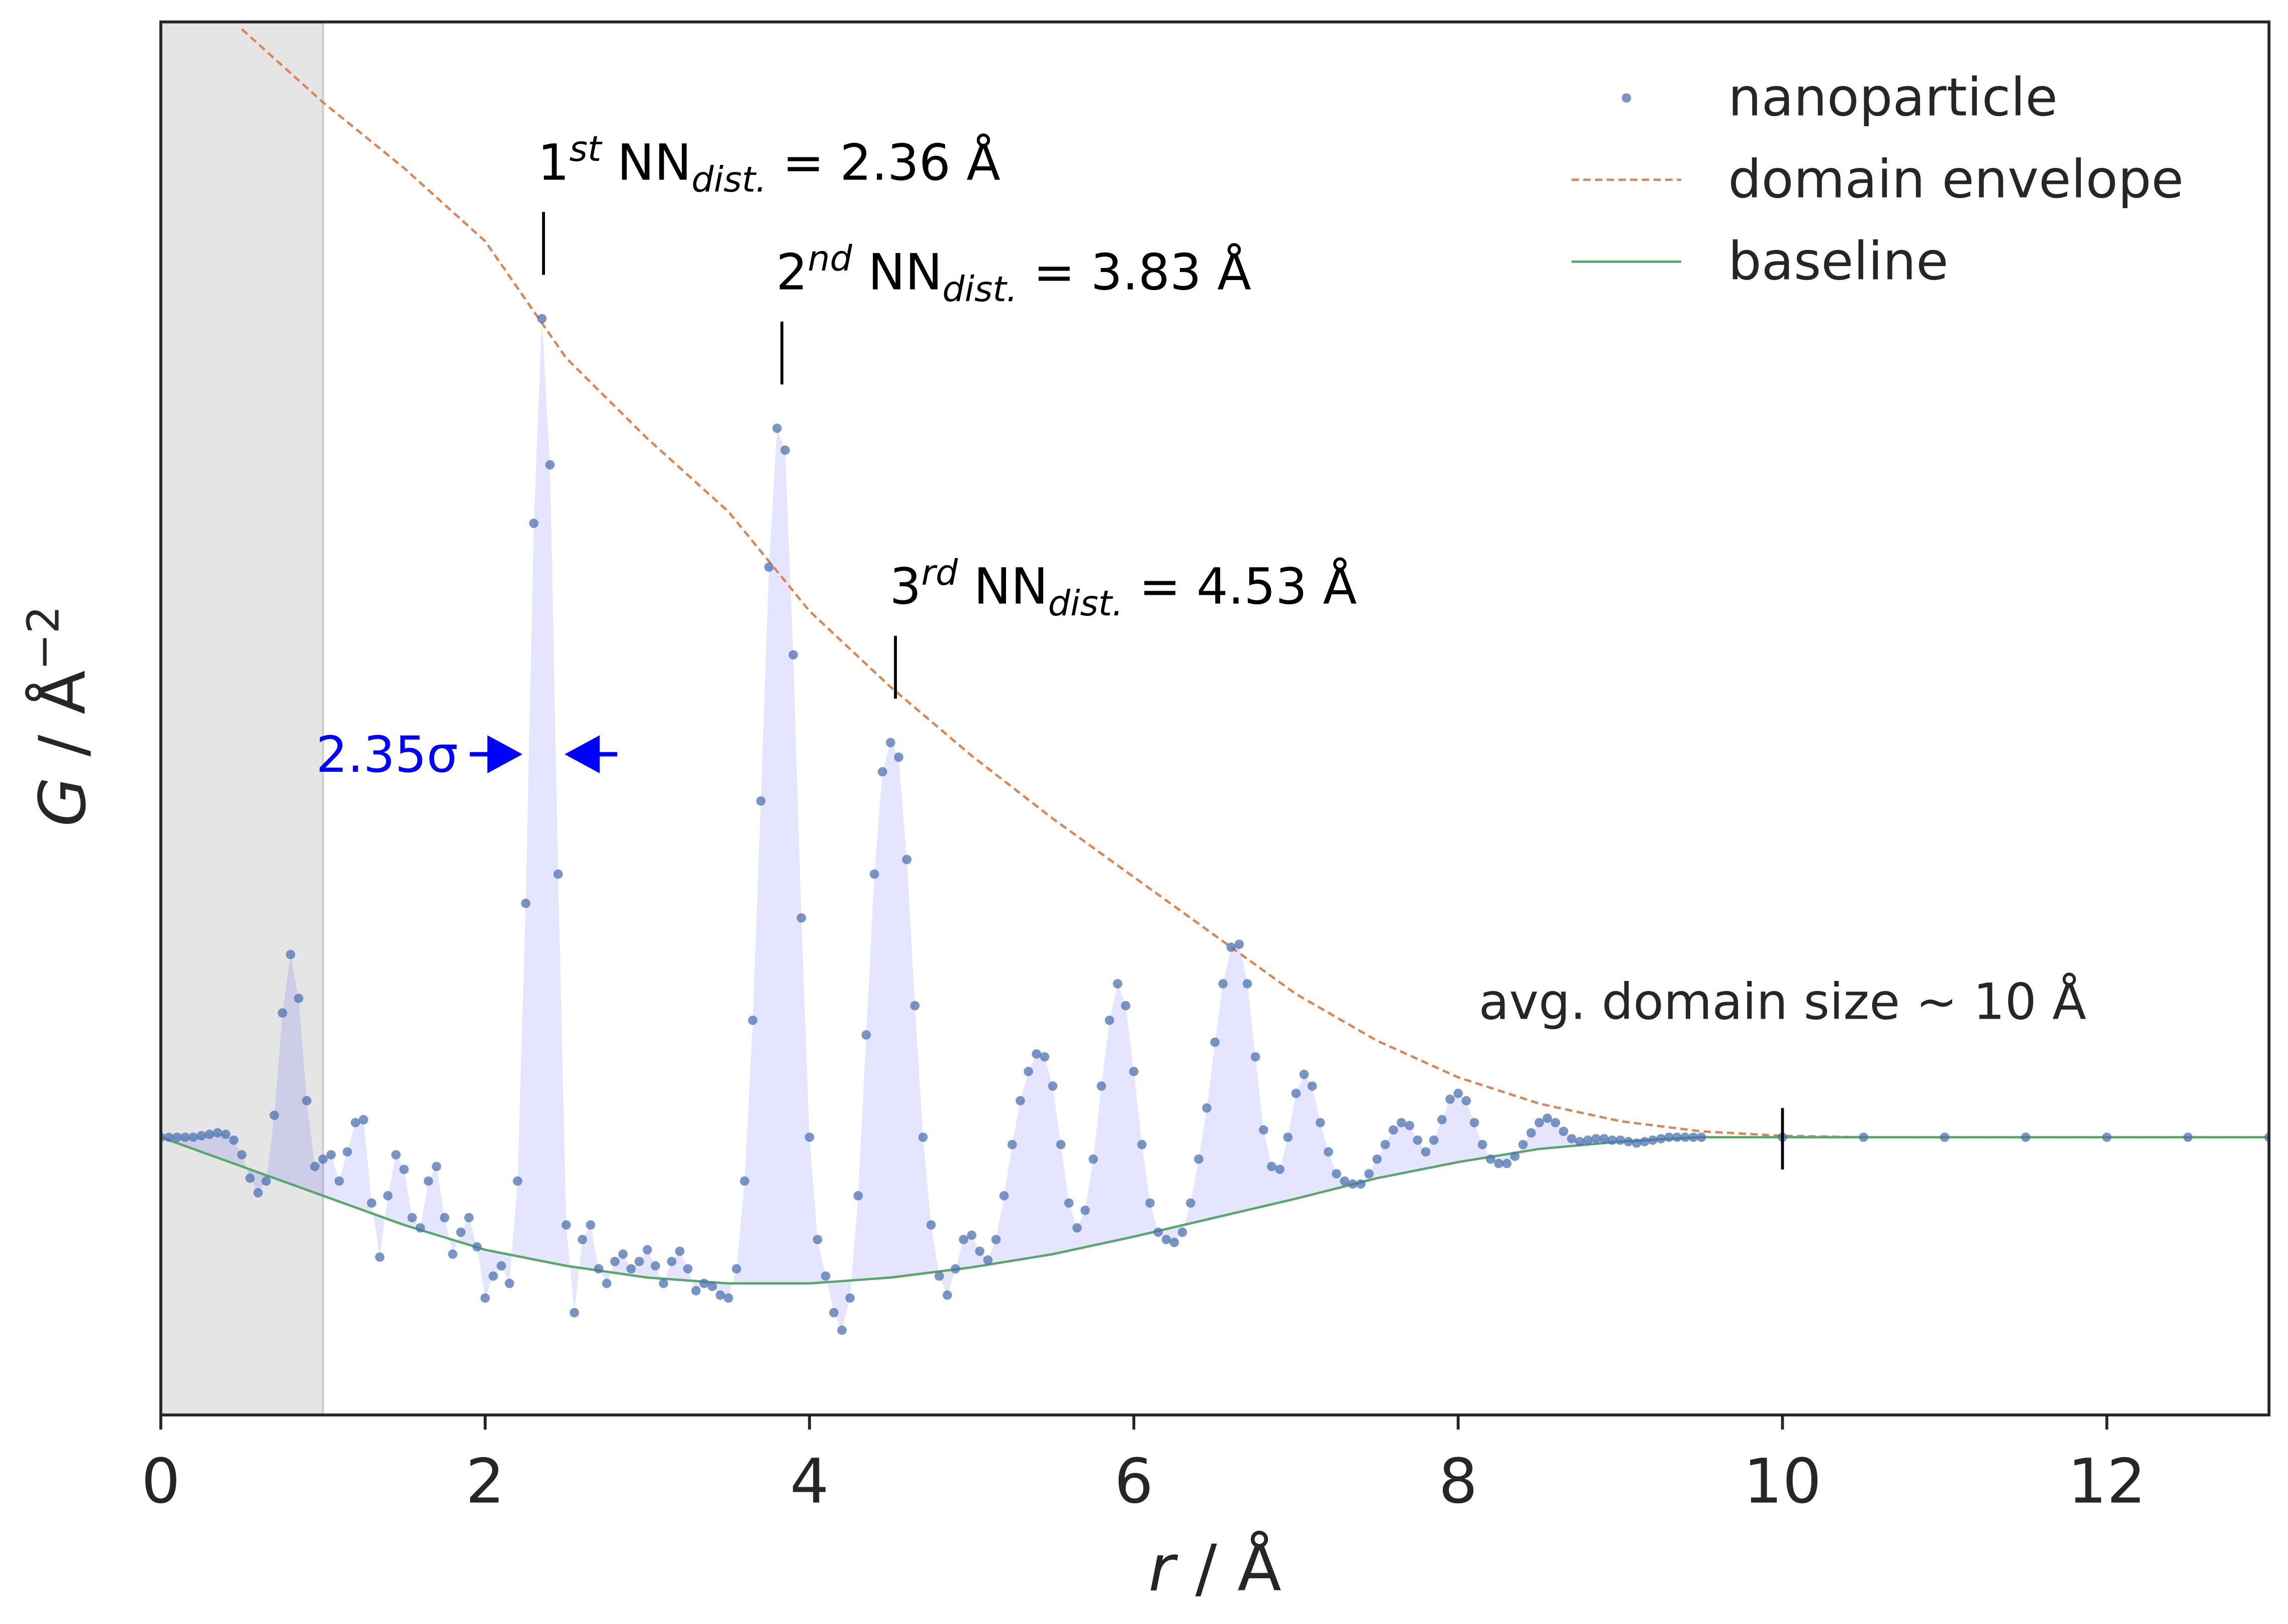  Describe the element at coordinates (810, 1482) in the screenshot. I see `x-tick-label: 4` at that location.